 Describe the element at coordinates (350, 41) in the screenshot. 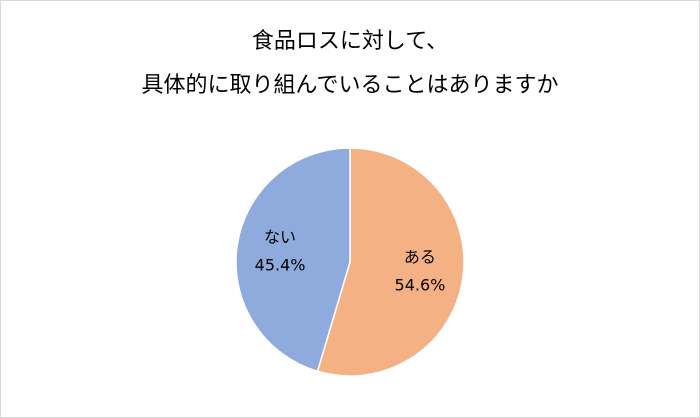

I see `chart-title: 食品ロスに対して、` at that location.